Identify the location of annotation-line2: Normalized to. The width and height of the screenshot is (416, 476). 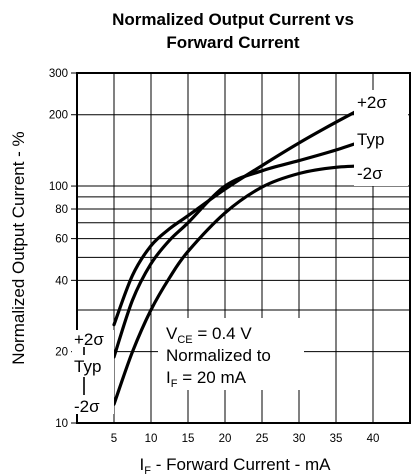
(218, 355).